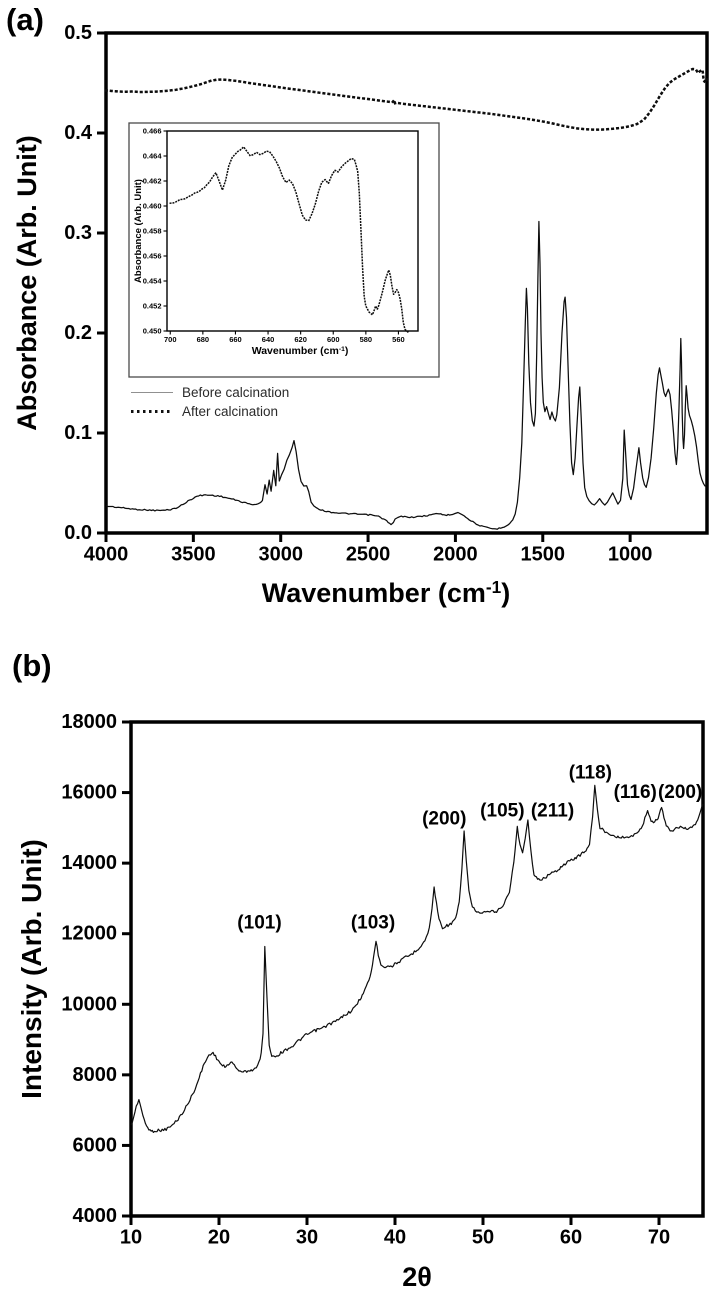  Describe the element at coordinates (89, 863) in the screenshot. I see `xrd-y-tick-label: 14000` at that location.